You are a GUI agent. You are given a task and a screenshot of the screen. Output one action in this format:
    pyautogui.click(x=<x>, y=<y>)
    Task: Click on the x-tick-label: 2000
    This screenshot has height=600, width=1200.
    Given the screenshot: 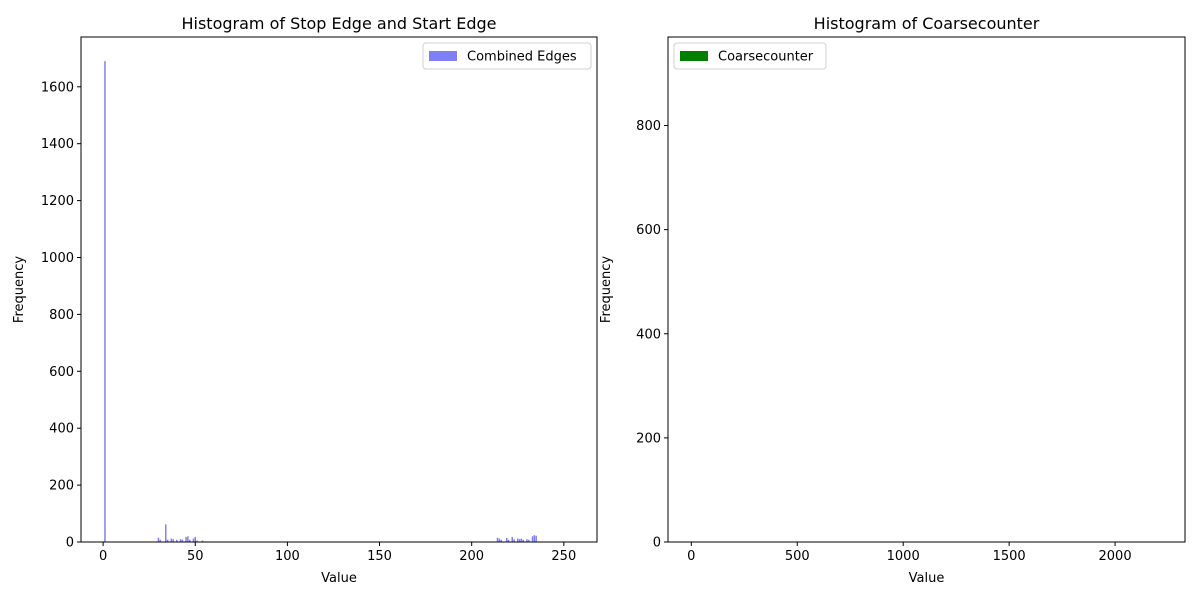 What is the action you would take?
    pyautogui.click(x=1115, y=556)
    